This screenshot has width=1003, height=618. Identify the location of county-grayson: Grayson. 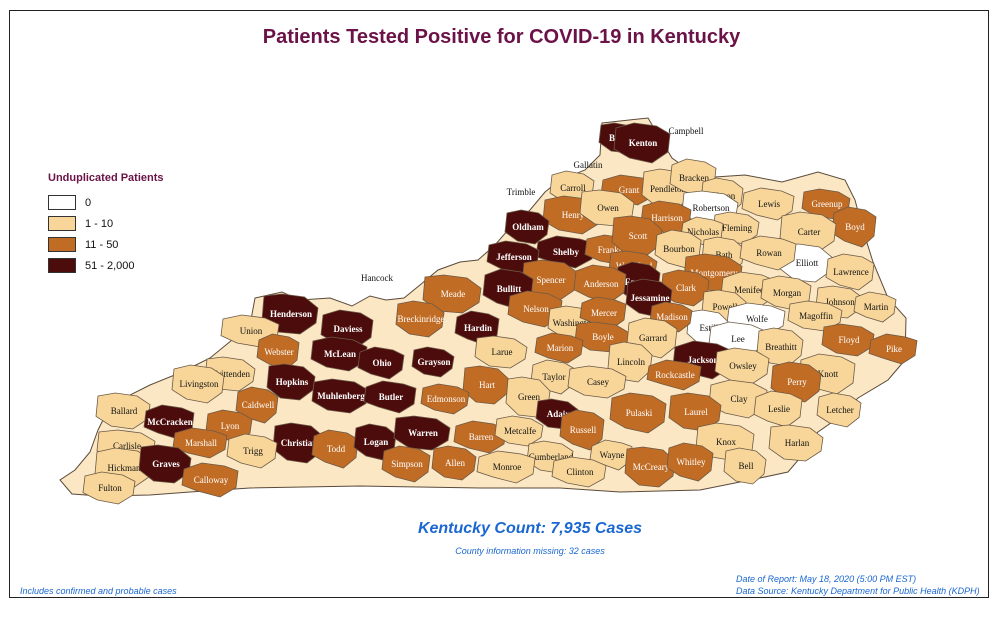
(433, 362).